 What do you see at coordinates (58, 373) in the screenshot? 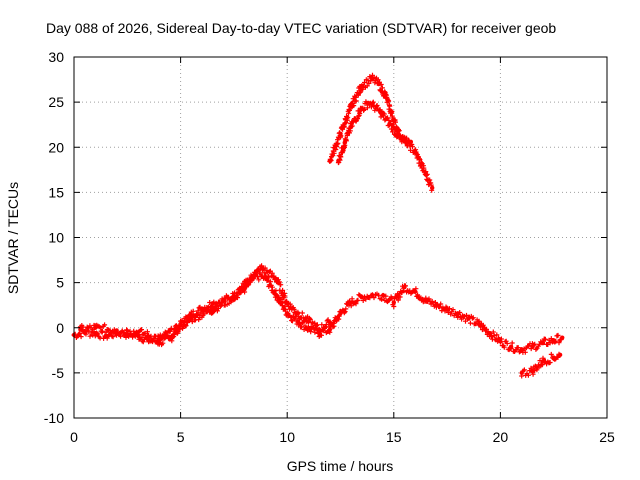
I see `y-tick-label: -5` at bounding box center [58, 373].